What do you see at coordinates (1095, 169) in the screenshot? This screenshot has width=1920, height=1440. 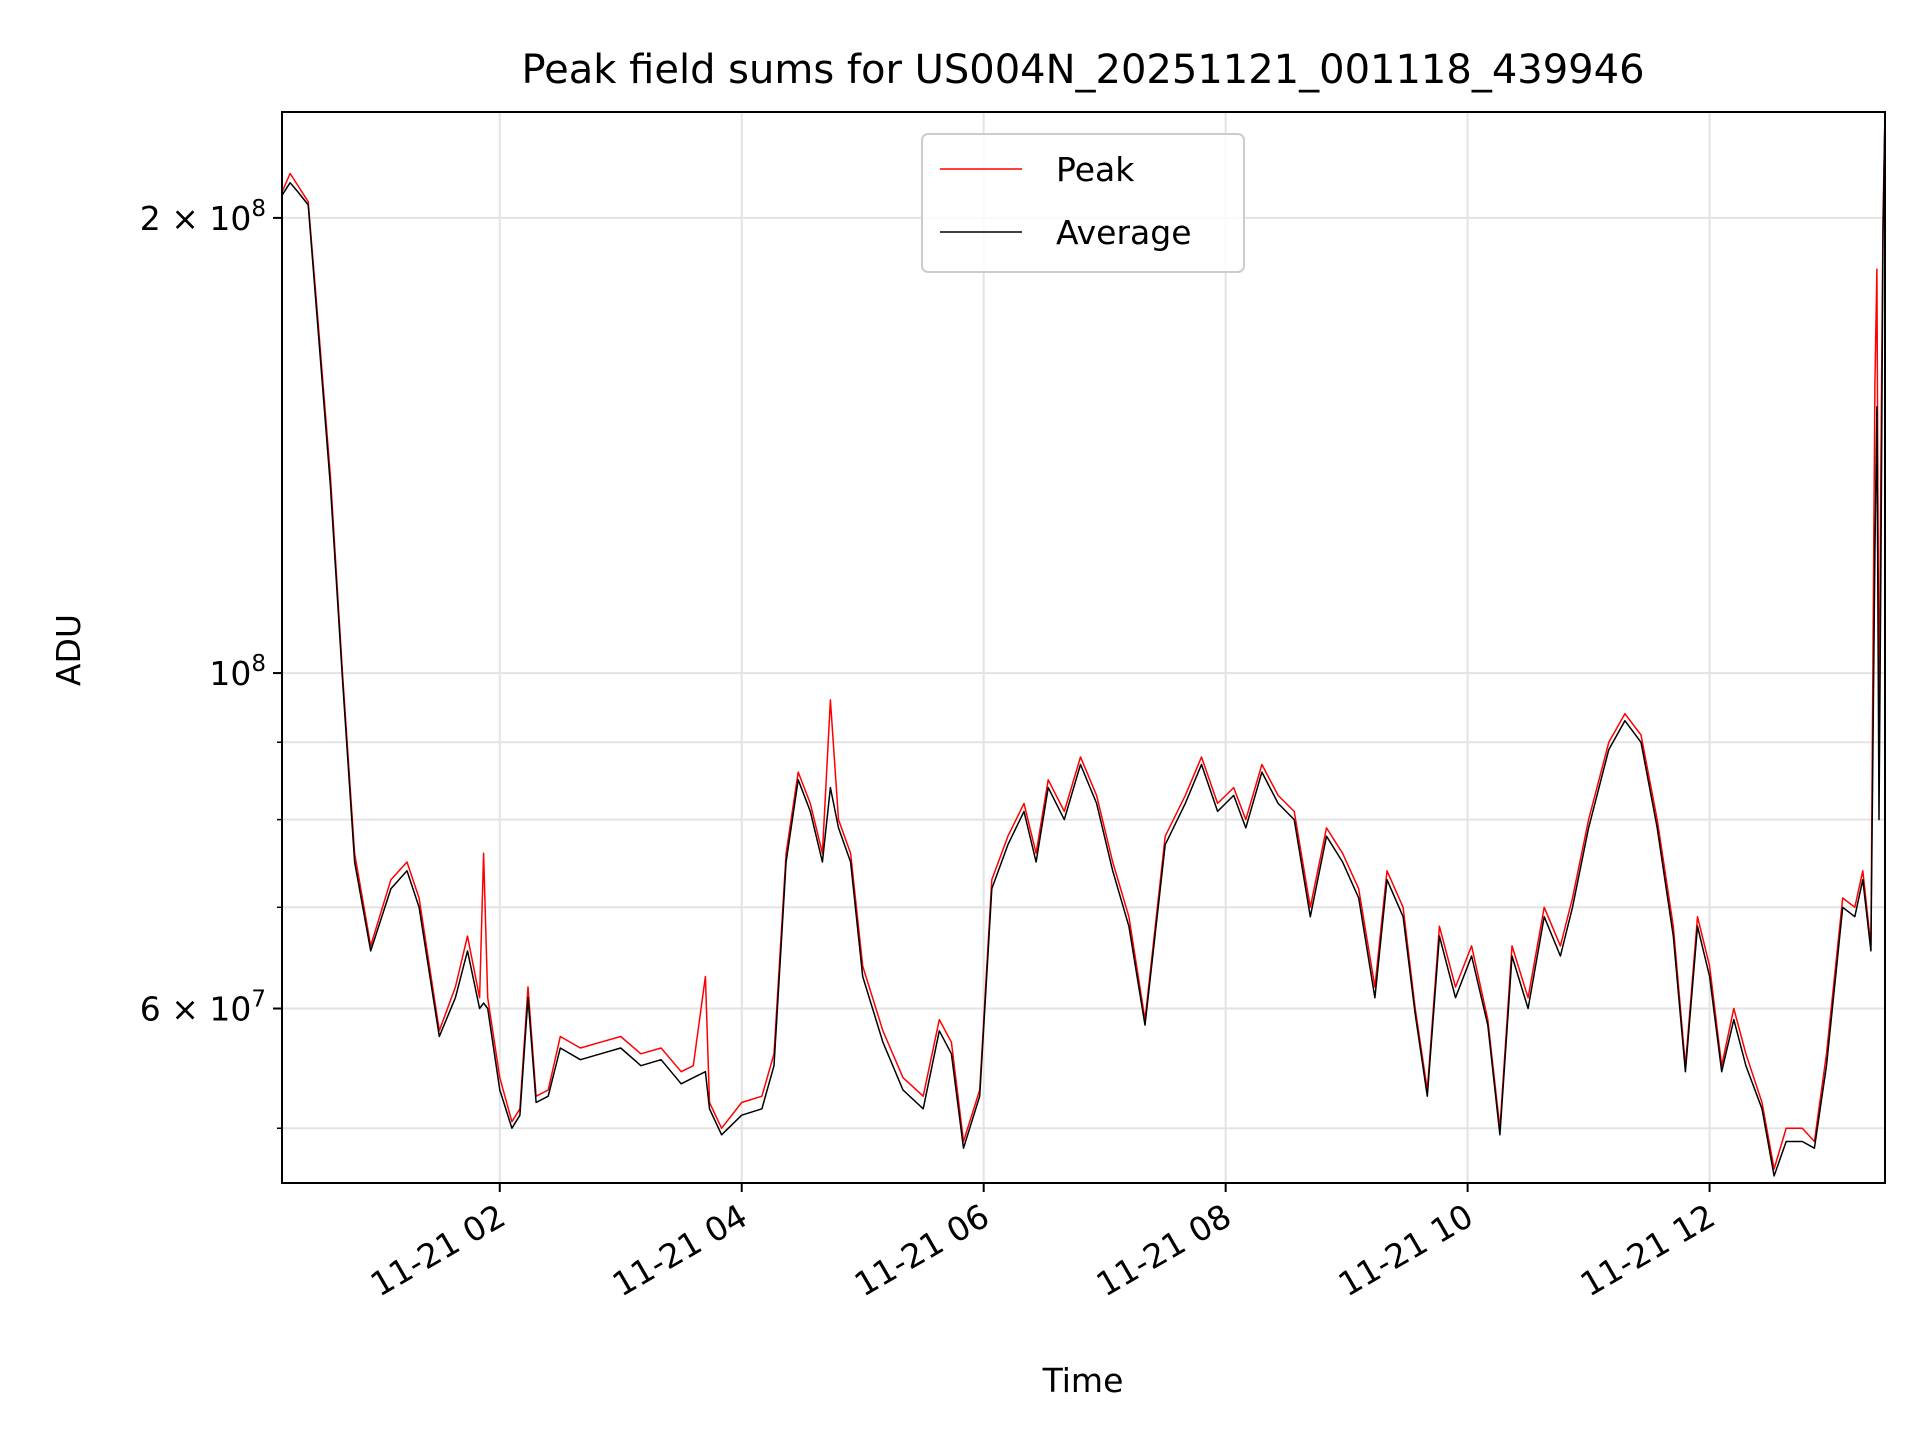 I see `legend-label-peak: Peak` at bounding box center [1095, 169].